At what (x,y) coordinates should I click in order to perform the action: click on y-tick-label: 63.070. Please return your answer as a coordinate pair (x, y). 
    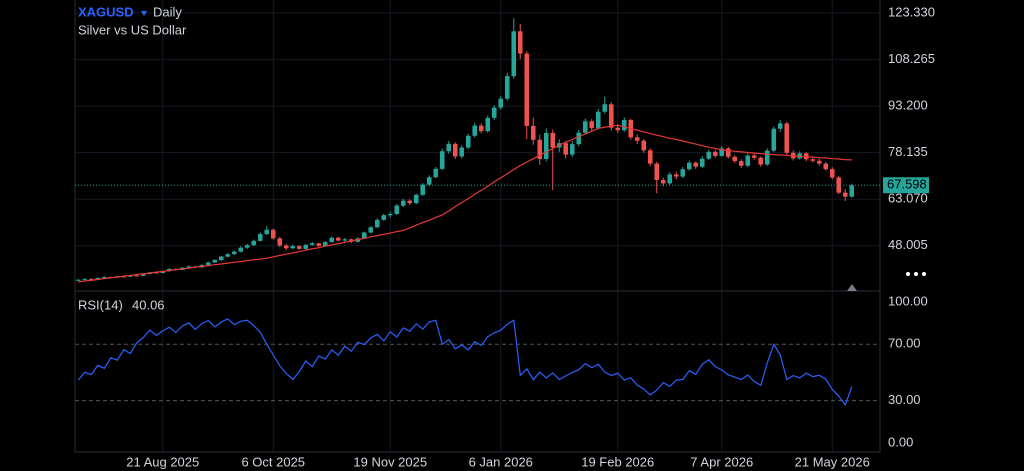
    Looking at the image, I should click on (908, 198).